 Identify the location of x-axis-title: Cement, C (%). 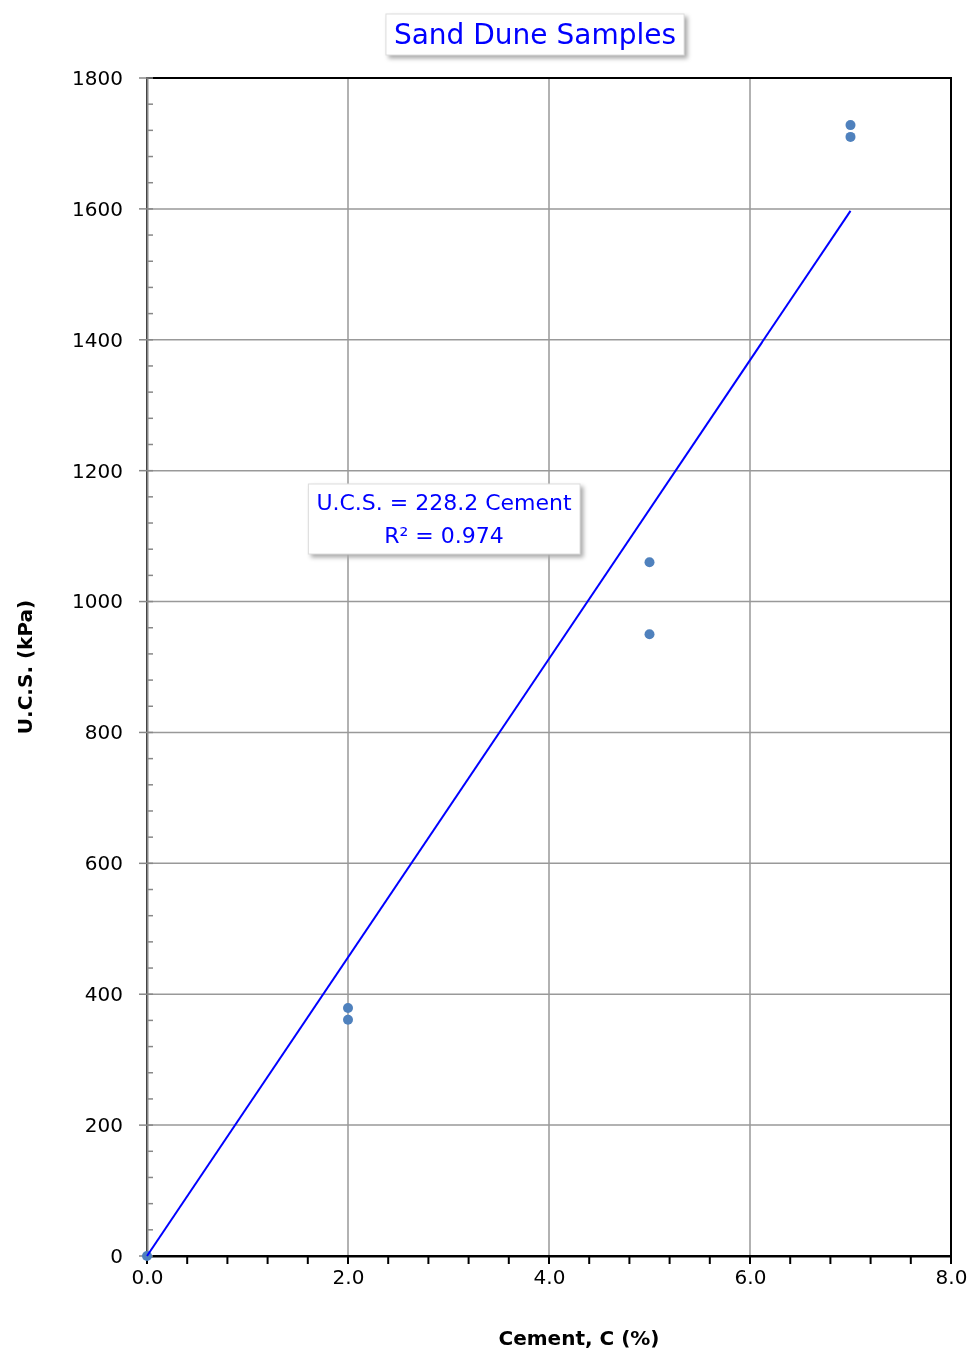
(579, 1338).